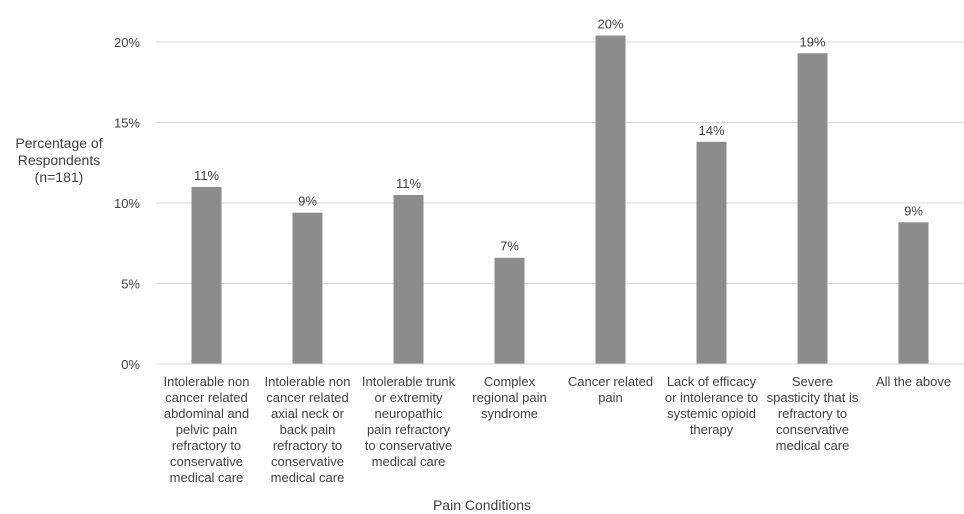  Describe the element at coordinates (509, 246) in the screenshot. I see `data-label: 7%` at that location.